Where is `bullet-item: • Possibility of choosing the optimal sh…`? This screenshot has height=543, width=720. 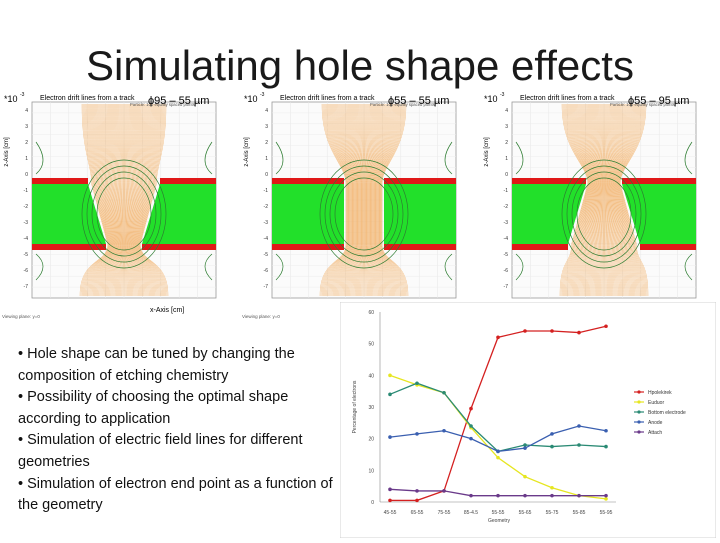
bullet-item: • Possibility of choosing the optimal sh… is located at coordinates (153, 408).